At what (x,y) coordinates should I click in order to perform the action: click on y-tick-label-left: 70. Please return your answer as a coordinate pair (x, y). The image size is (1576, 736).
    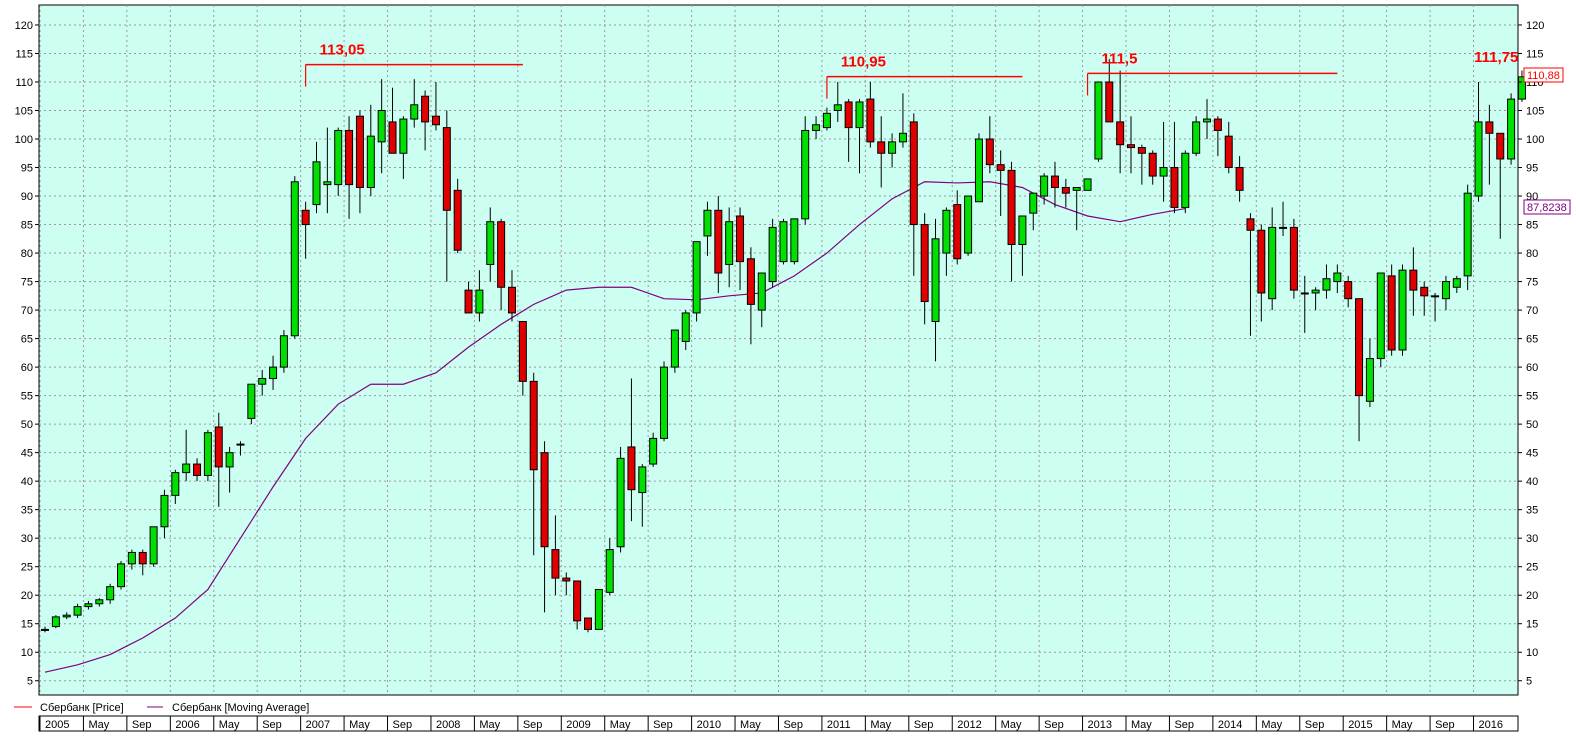
    Looking at the image, I should click on (27, 311).